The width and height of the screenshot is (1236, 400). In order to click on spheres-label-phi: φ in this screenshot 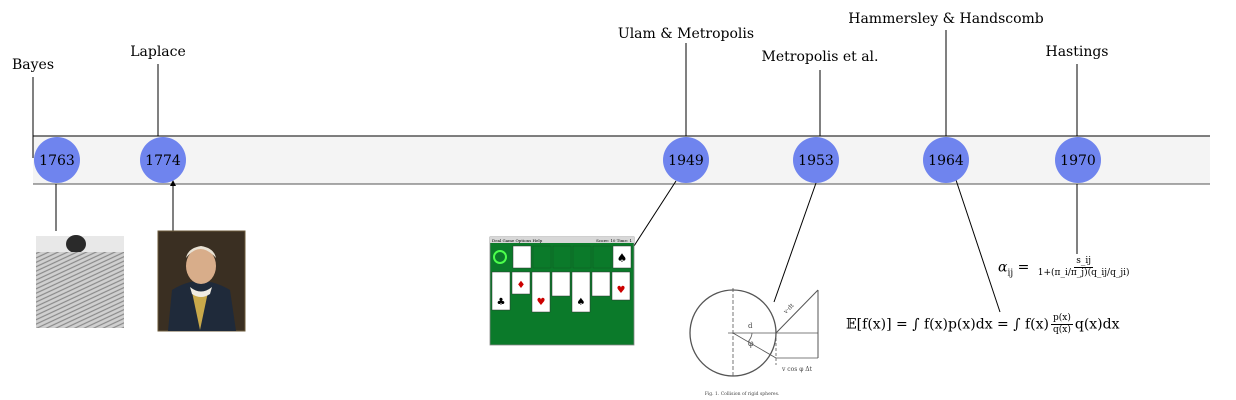, I will do `click(751, 343)`.